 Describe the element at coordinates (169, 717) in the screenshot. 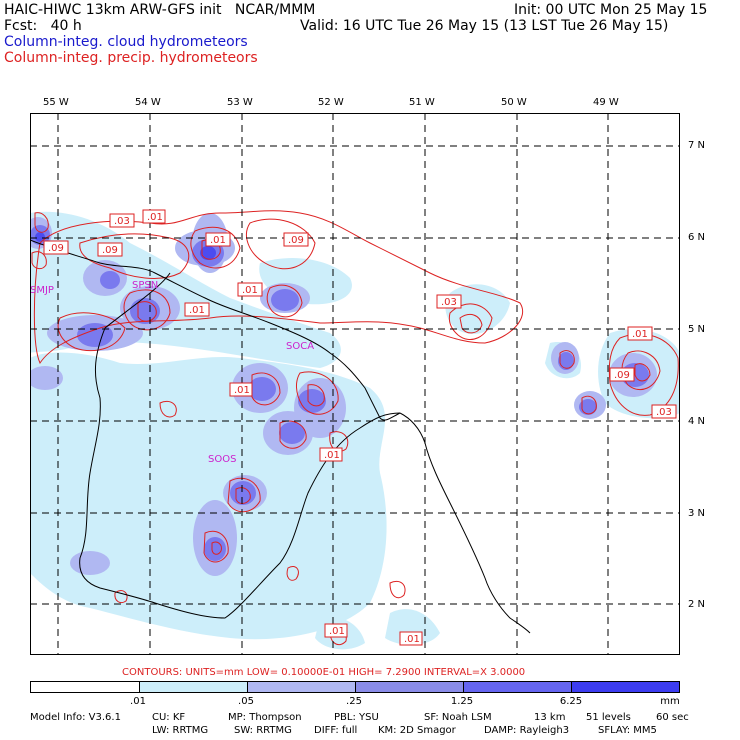

I see `model-info-cu: CU: KF` at that location.